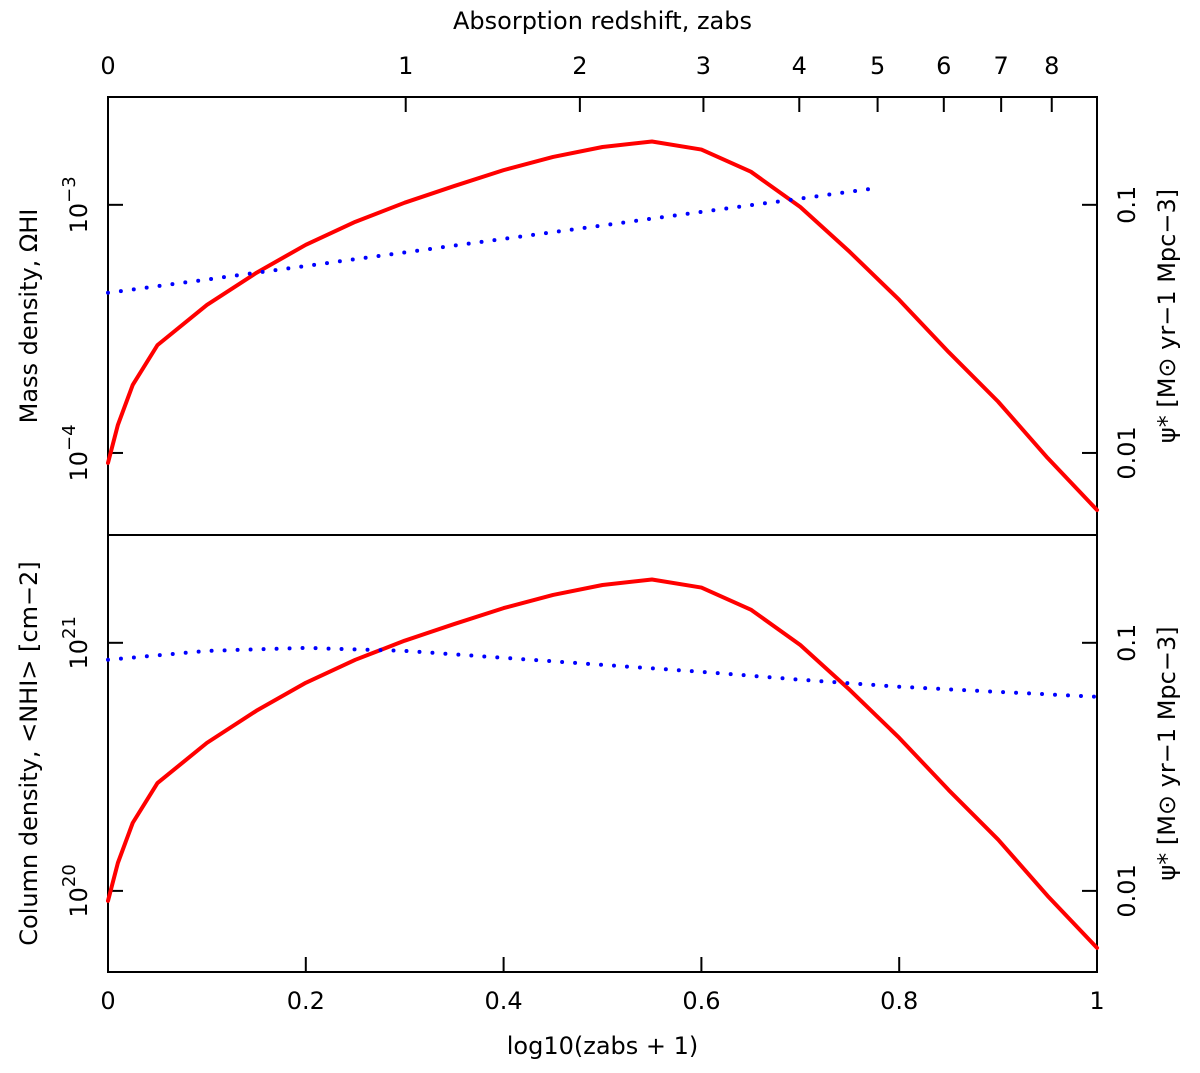  What do you see at coordinates (107, 66) in the screenshot?
I see `x2-tick-label: 0` at bounding box center [107, 66].